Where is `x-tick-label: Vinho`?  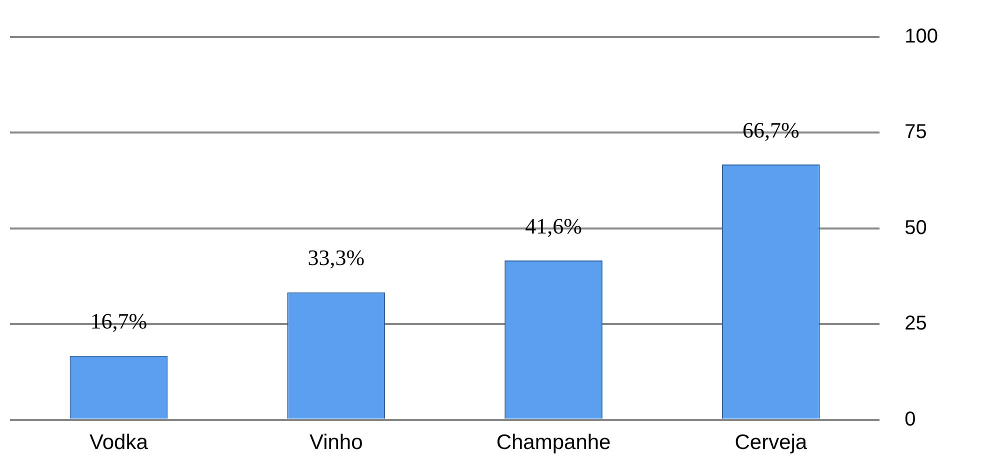
x-tick-label: Vinho is located at coordinates (336, 442).